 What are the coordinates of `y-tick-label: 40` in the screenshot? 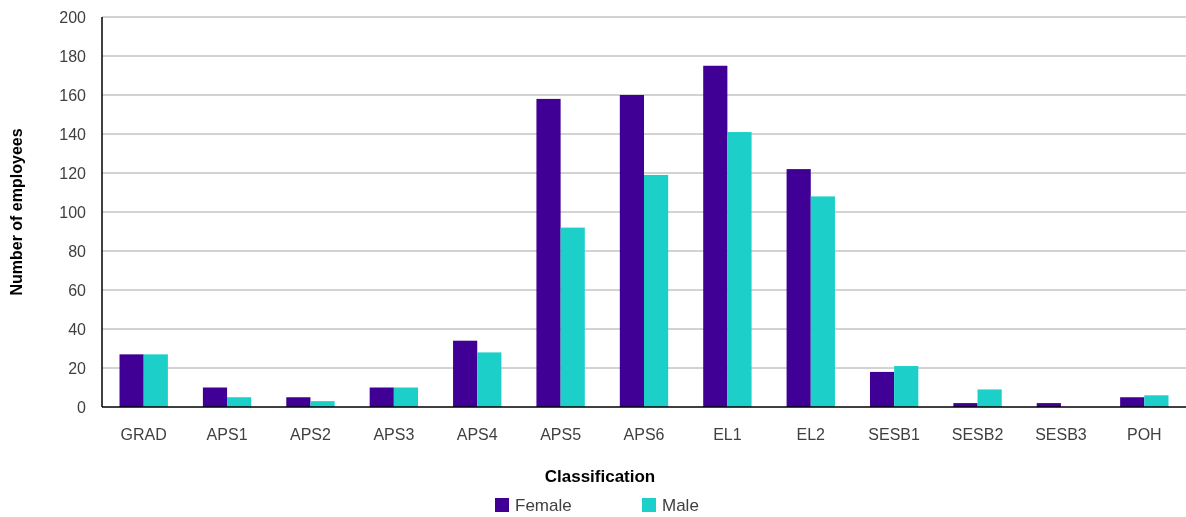 It's located at (77, 329).